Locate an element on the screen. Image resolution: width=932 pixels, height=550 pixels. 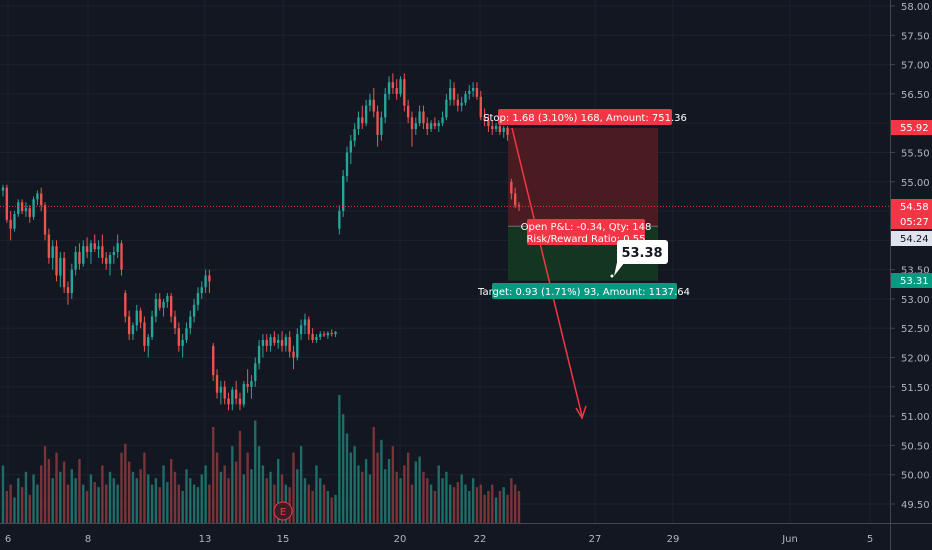
price-tick-label: 51.50 is located at coordinates (915, 388).